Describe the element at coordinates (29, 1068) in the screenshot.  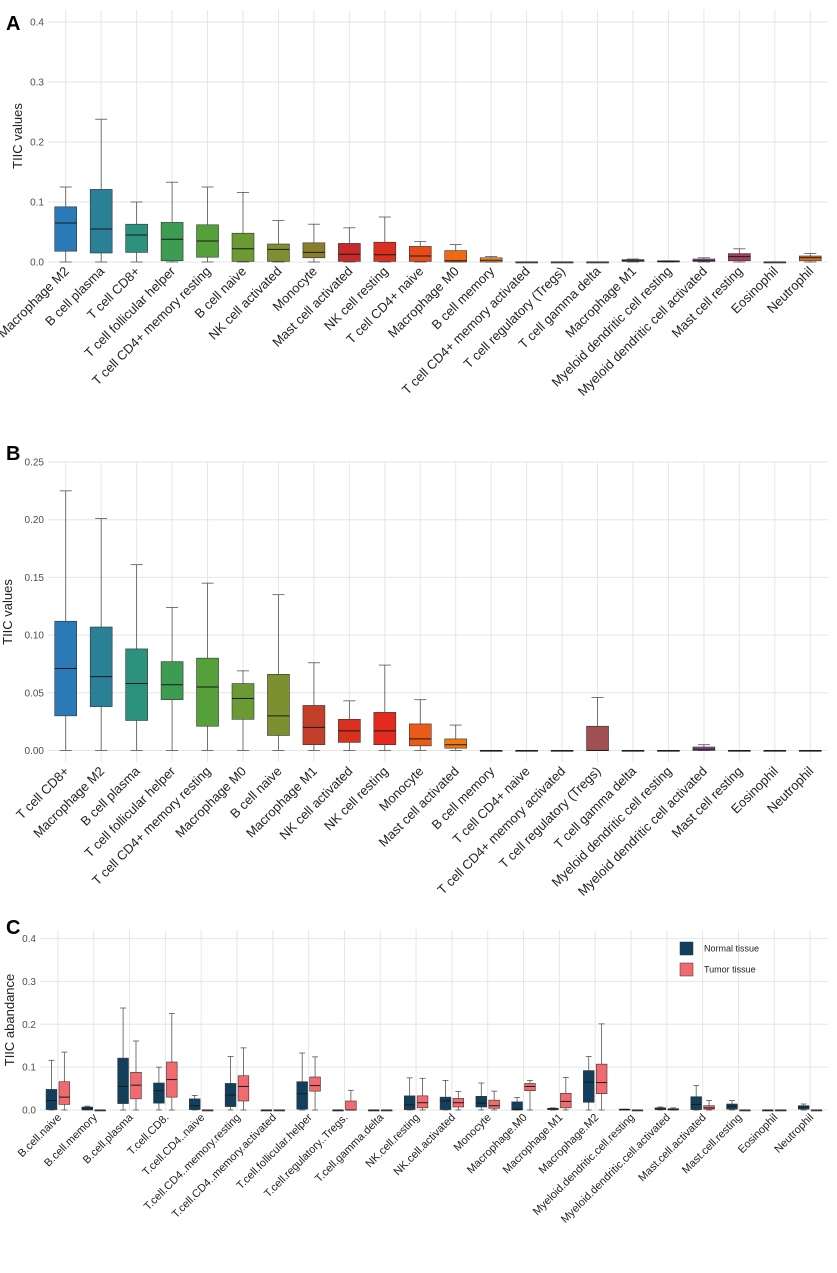
I see `y-tick-label: 0.1` at that location.